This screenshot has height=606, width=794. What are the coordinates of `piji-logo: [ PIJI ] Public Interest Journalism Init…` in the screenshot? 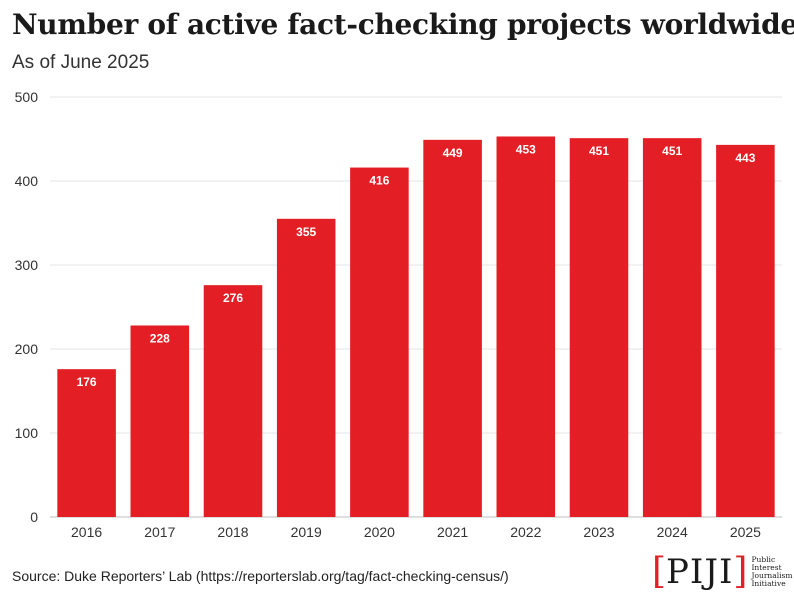 It's located at (722, 572).